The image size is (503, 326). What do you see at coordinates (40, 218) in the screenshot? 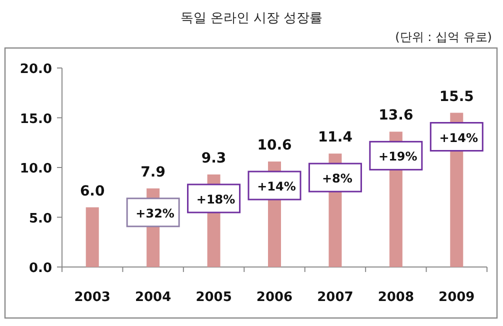
I see `y-tick-label: 5.0` at bounding box center [40, 218].